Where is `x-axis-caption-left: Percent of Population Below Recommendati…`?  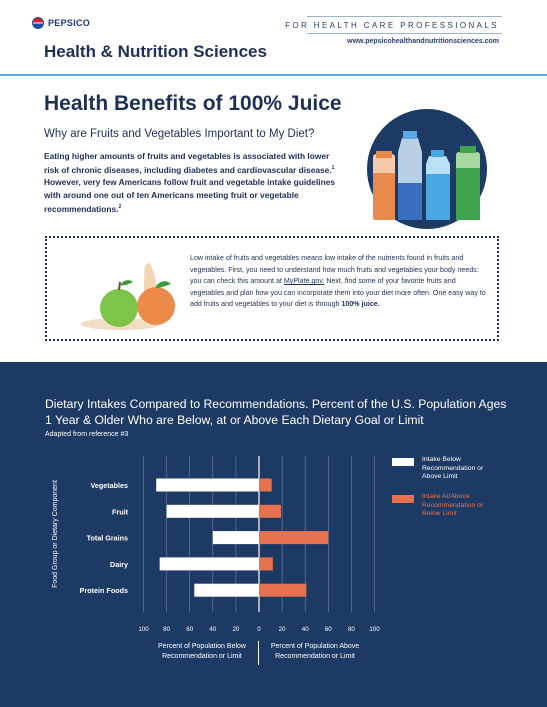
x-axis-caption-left: Percent of Population Below Recommendati… is located at coordinates (202, 651).